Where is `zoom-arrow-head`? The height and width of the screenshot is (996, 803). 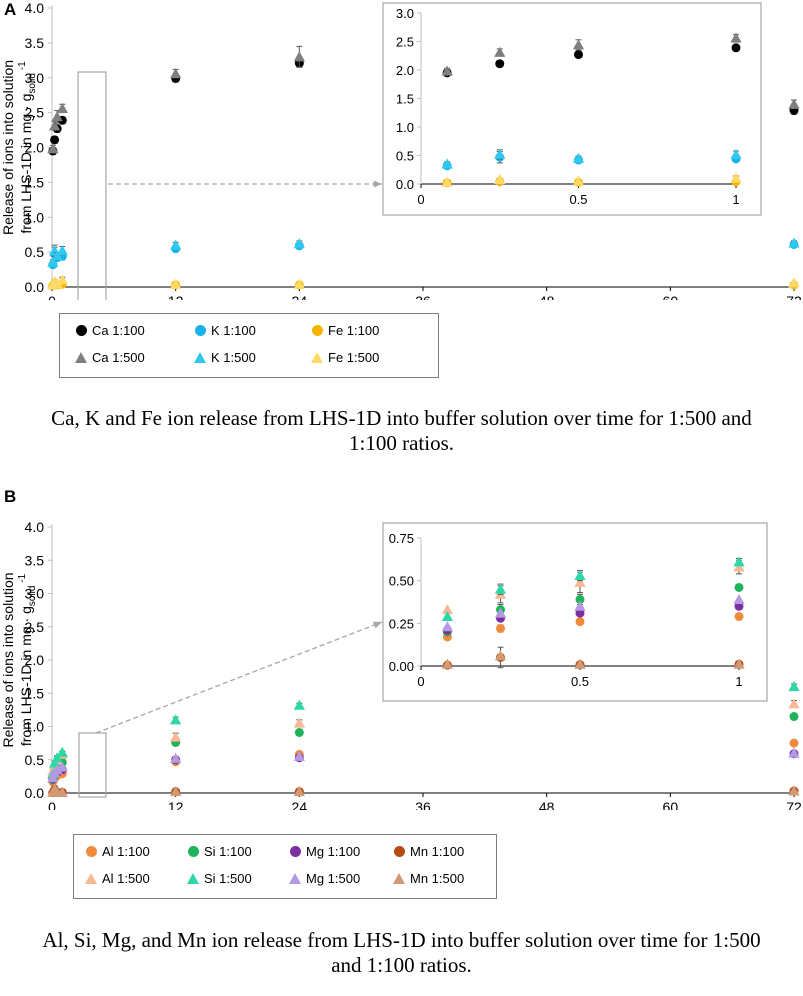
zoom-arrow-head is located at coordinates (377, 625).